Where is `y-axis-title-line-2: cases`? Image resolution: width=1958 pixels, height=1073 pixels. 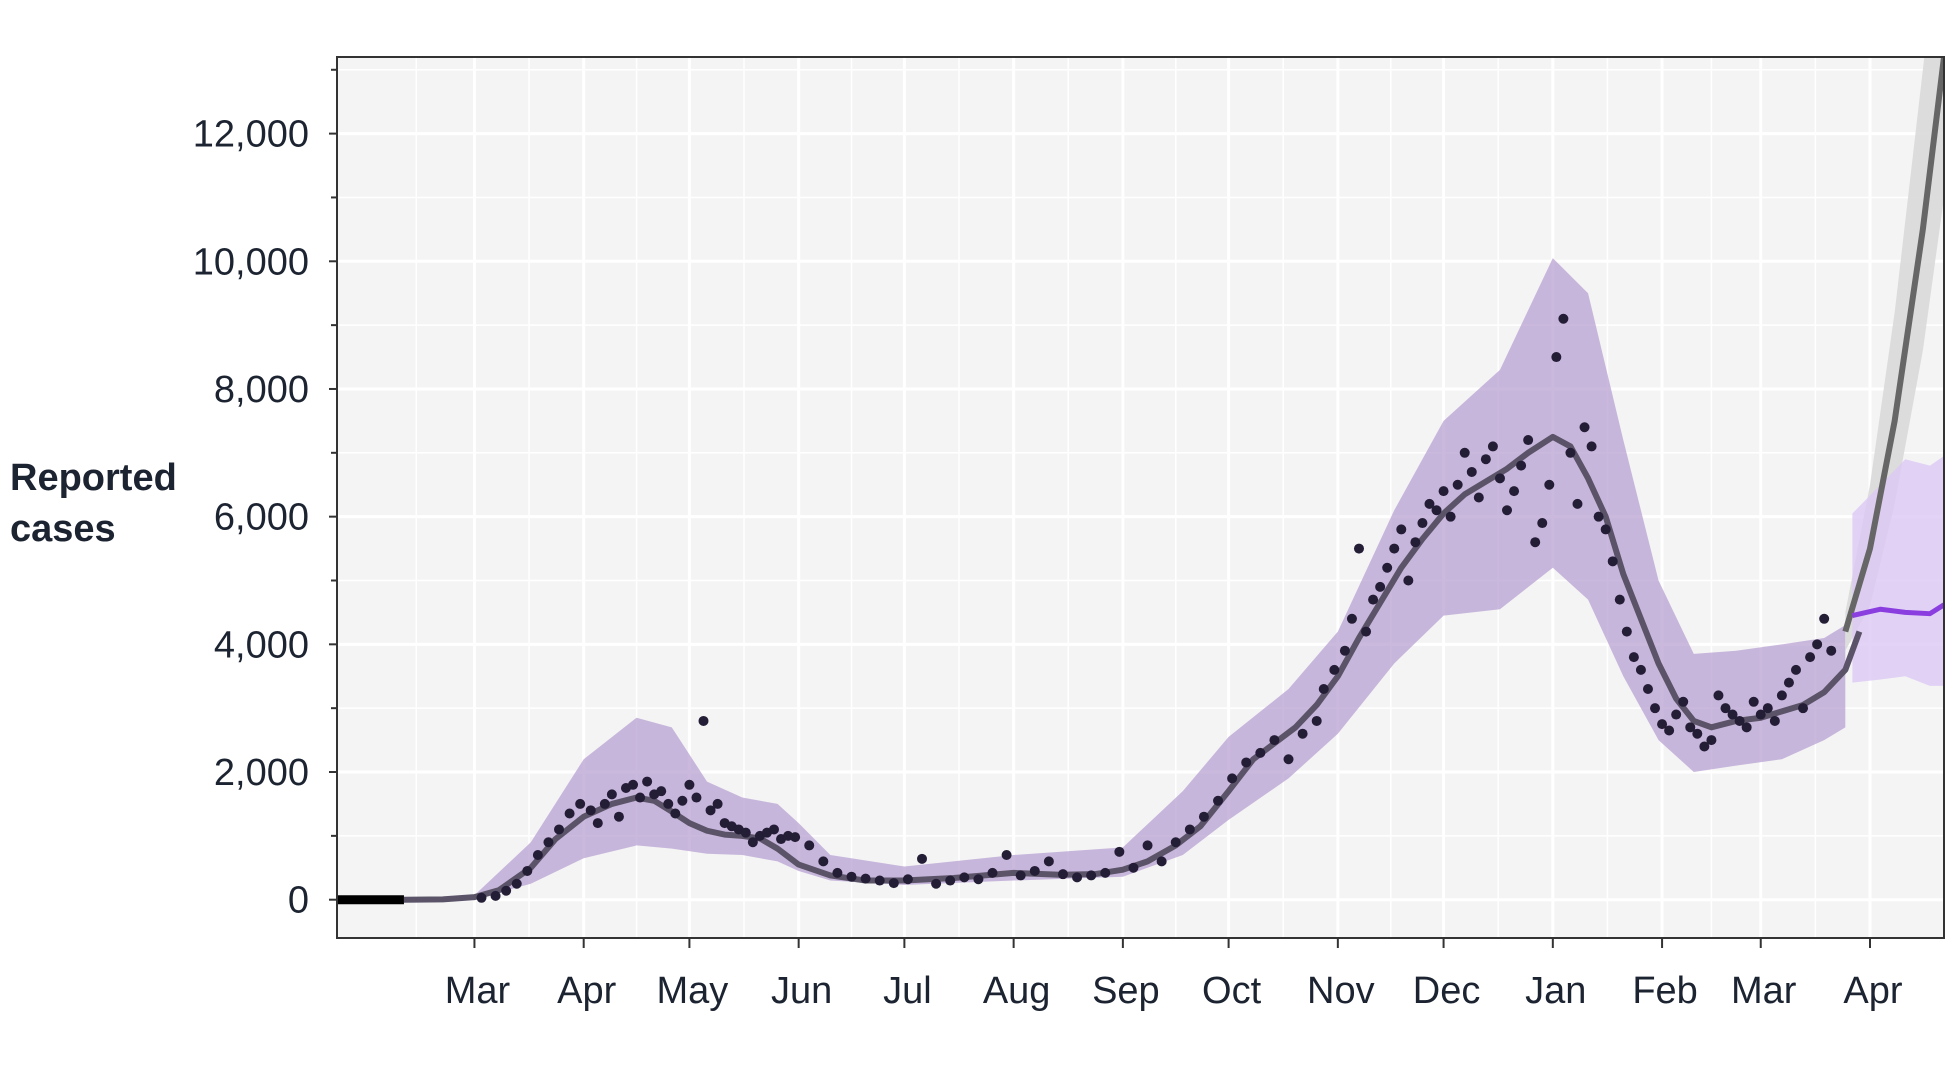
y-axis-title-line-2: cases is located at coordinates (63, 529).